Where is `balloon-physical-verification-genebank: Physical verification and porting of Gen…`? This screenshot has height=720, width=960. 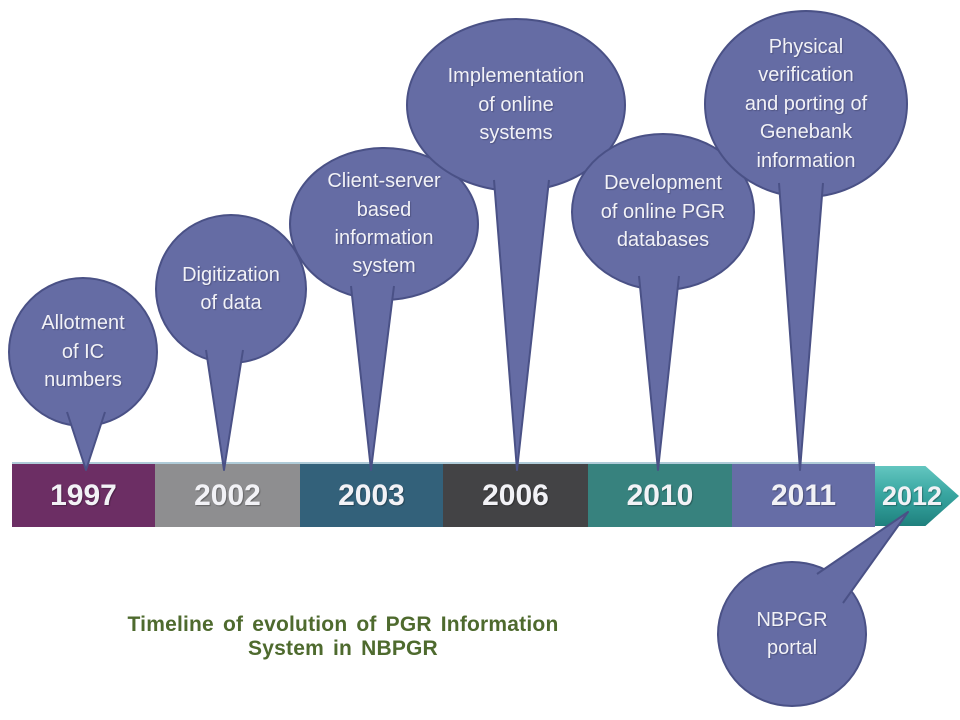
balloon-physical-verification-genebank: Physical verification and porting of Gen… is located at coordinates (806, 104).